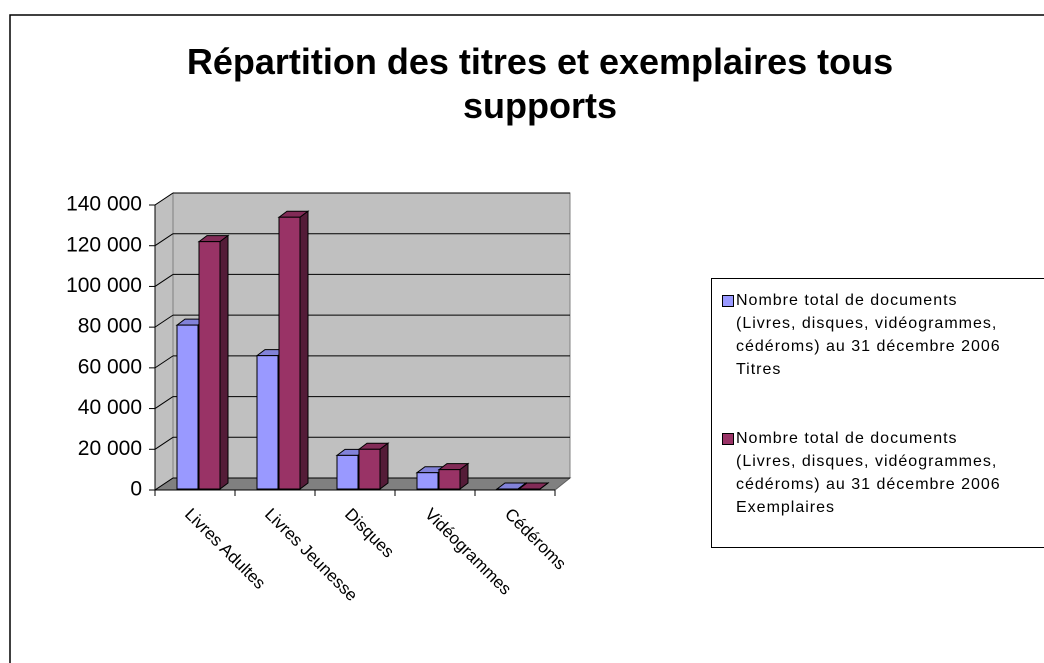 Image resolution: width=1044 pixels, height=663 pixels. What do you see at coordinates (104, 285) in the screenshot?
I see `y-tick-label: 100 000` at bounding box center [104, 285].